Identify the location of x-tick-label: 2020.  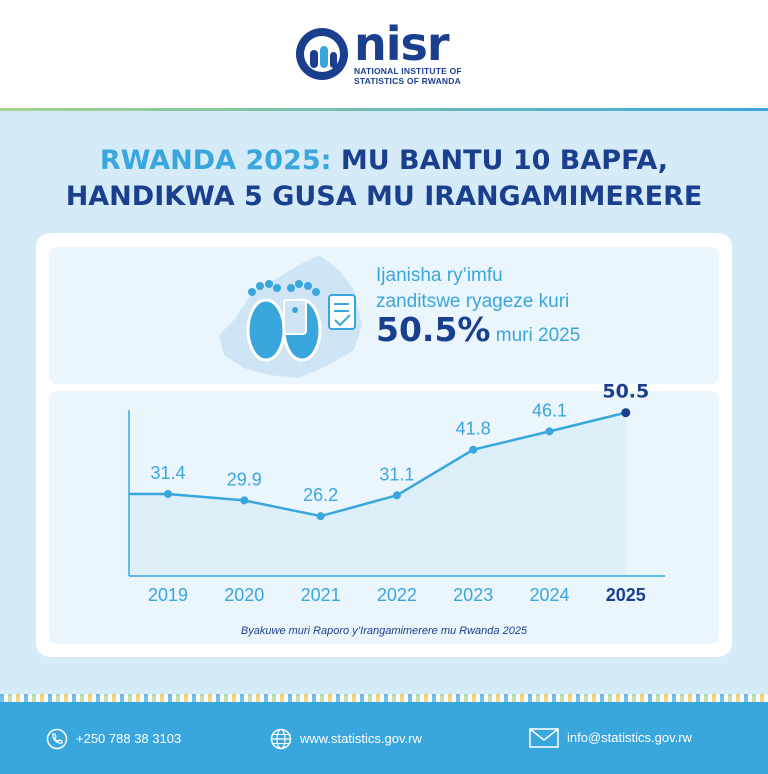
(244, 595).